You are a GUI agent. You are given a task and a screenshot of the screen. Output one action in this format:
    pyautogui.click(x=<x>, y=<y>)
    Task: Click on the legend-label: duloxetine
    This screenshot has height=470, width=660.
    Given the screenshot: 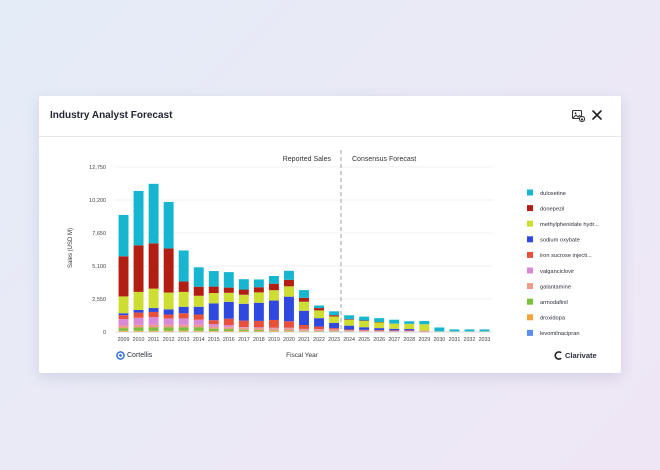 What is the action you would take?
    pyautogui.click(x=553, y=194)
    